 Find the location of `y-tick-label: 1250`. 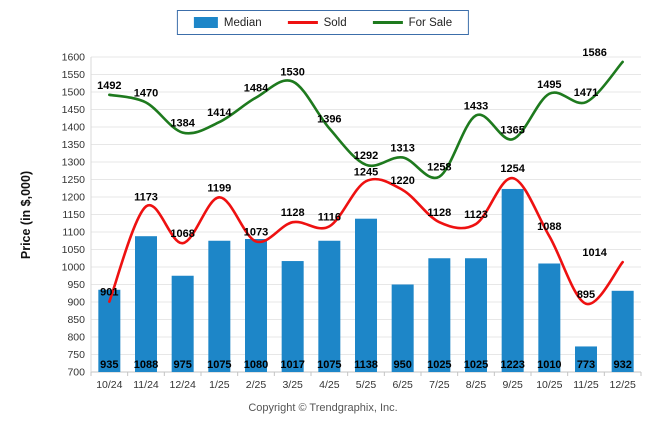

y-tick-label: 1250 is located at coordinates (74, 180).